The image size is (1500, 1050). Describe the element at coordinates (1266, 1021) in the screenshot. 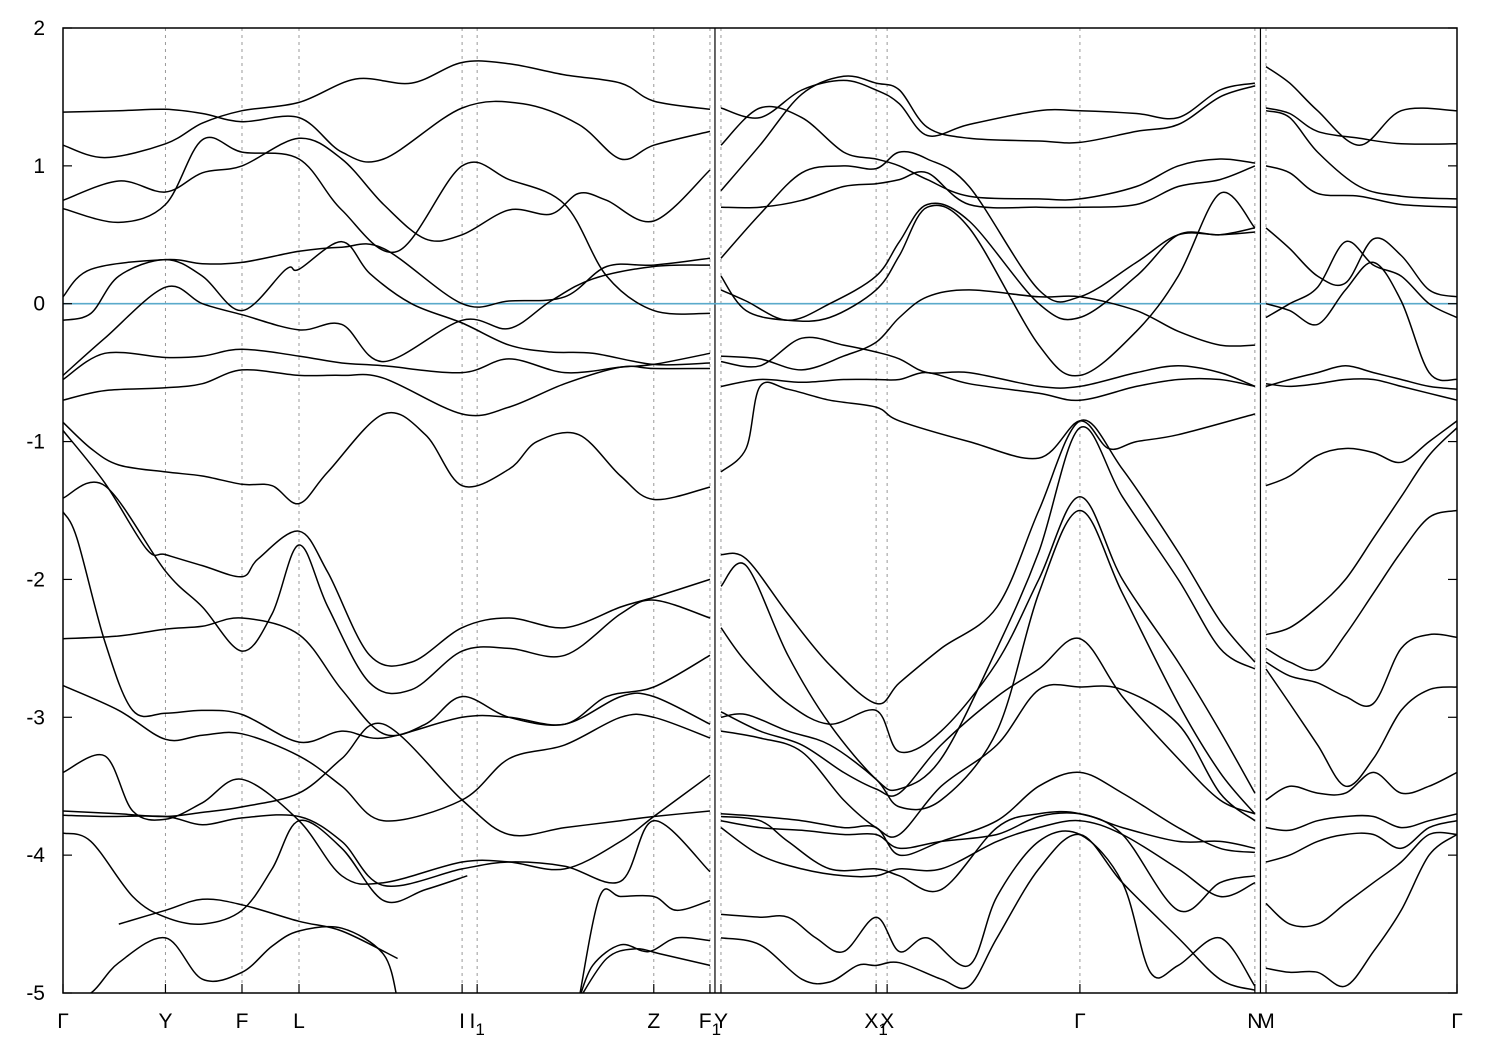

I see `x-tick-label: M` at that location.